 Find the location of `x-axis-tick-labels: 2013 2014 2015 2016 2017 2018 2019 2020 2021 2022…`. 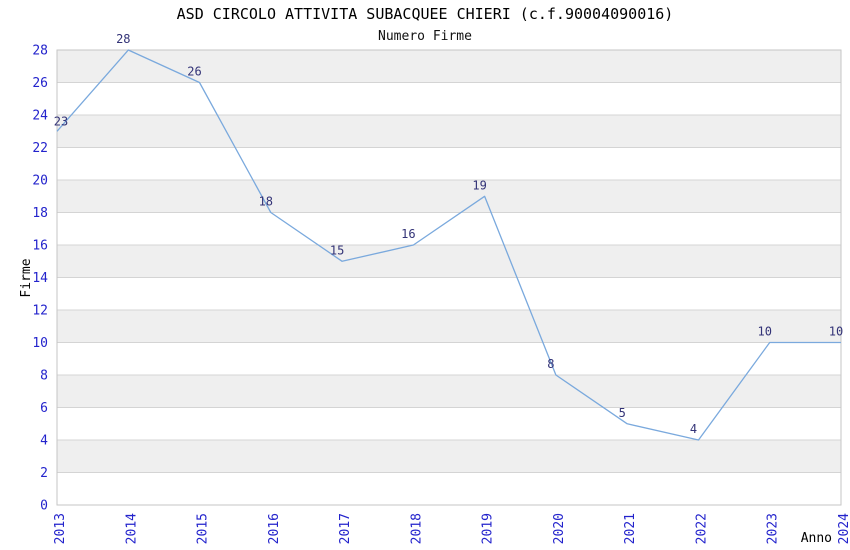

x-axis-tick-labels: 2013 2014 2015 2016 2017 2018 2019 2020 2021 2022… is located at coordinates (451, 528).